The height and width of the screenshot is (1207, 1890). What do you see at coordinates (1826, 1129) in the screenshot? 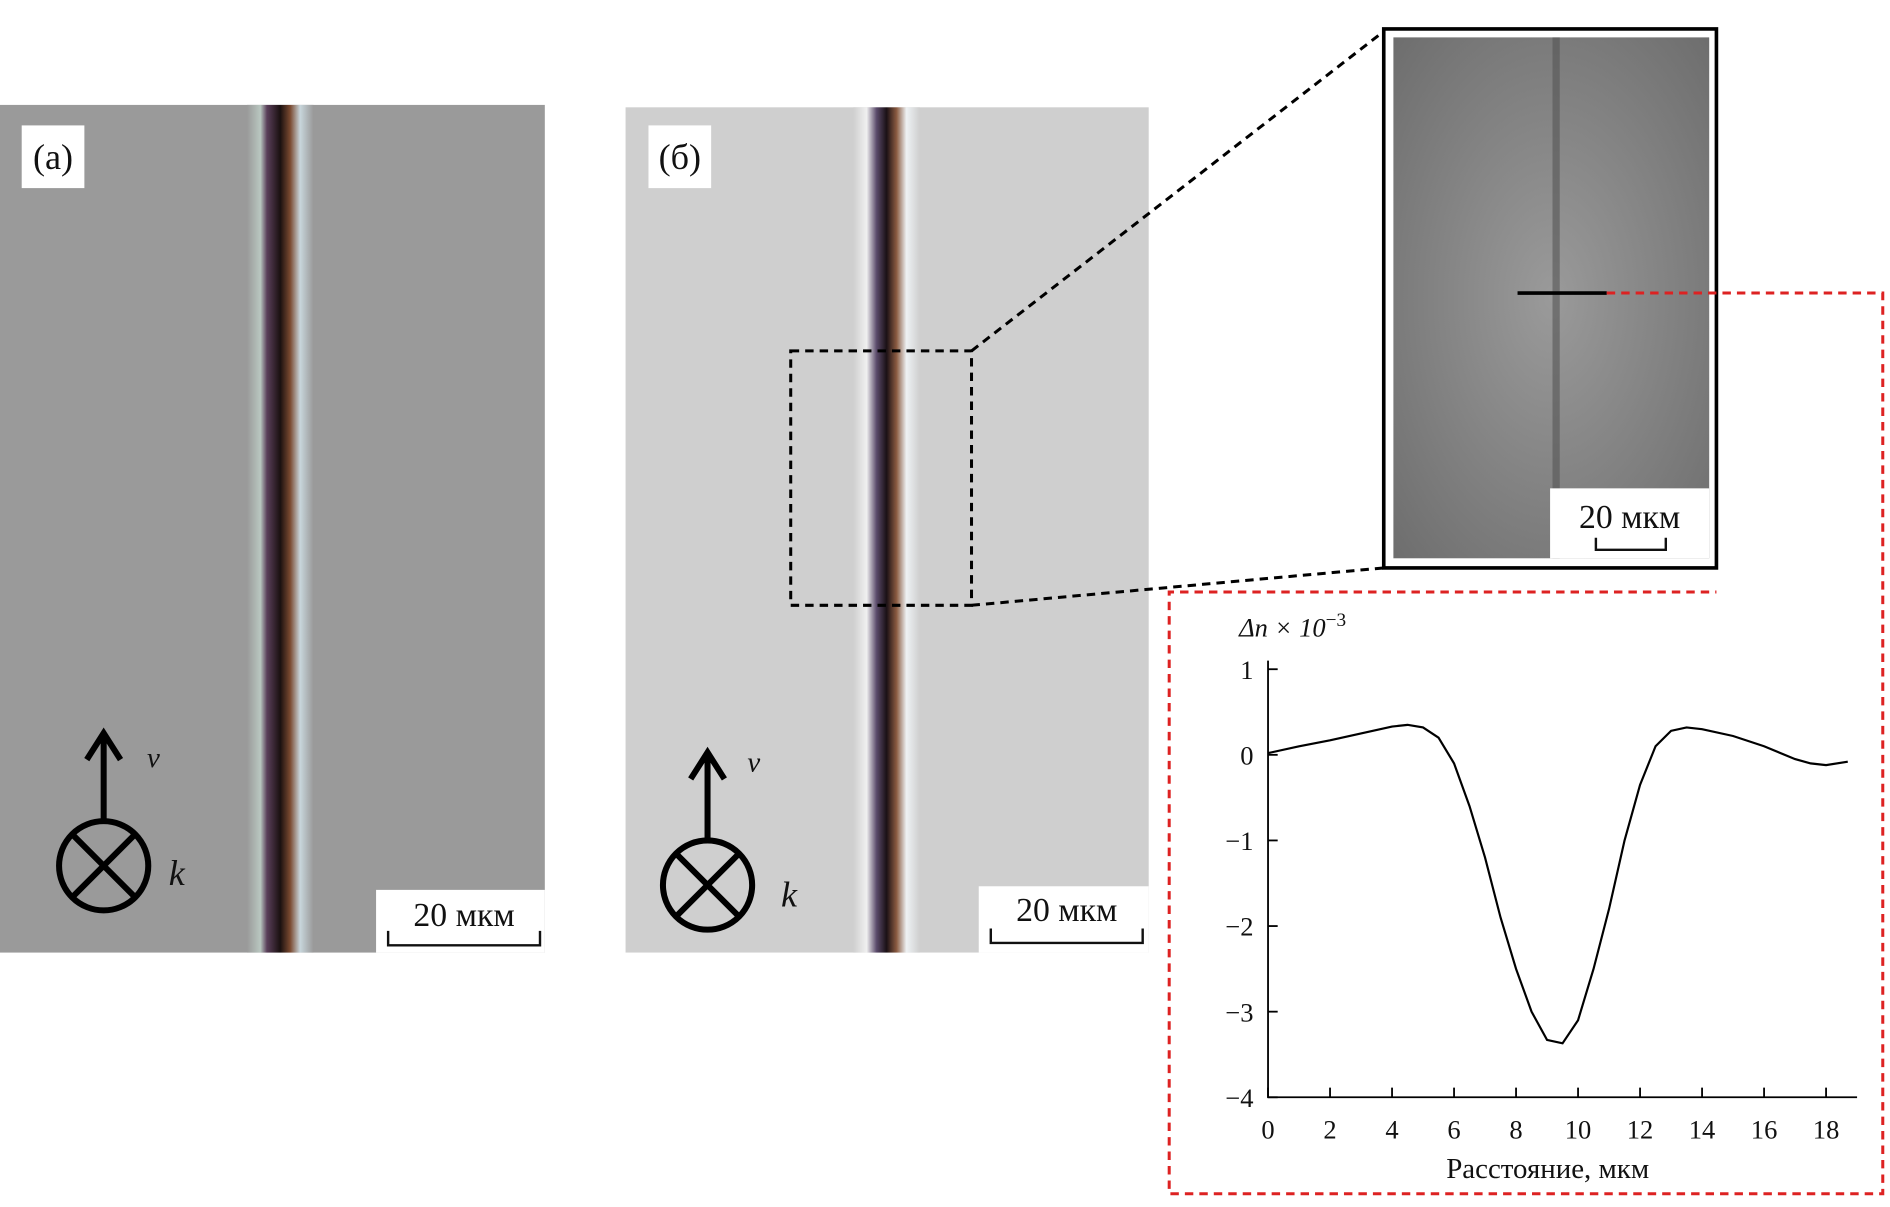
I see `x-tick-label: 18` at bounding box center [1826, 1129].